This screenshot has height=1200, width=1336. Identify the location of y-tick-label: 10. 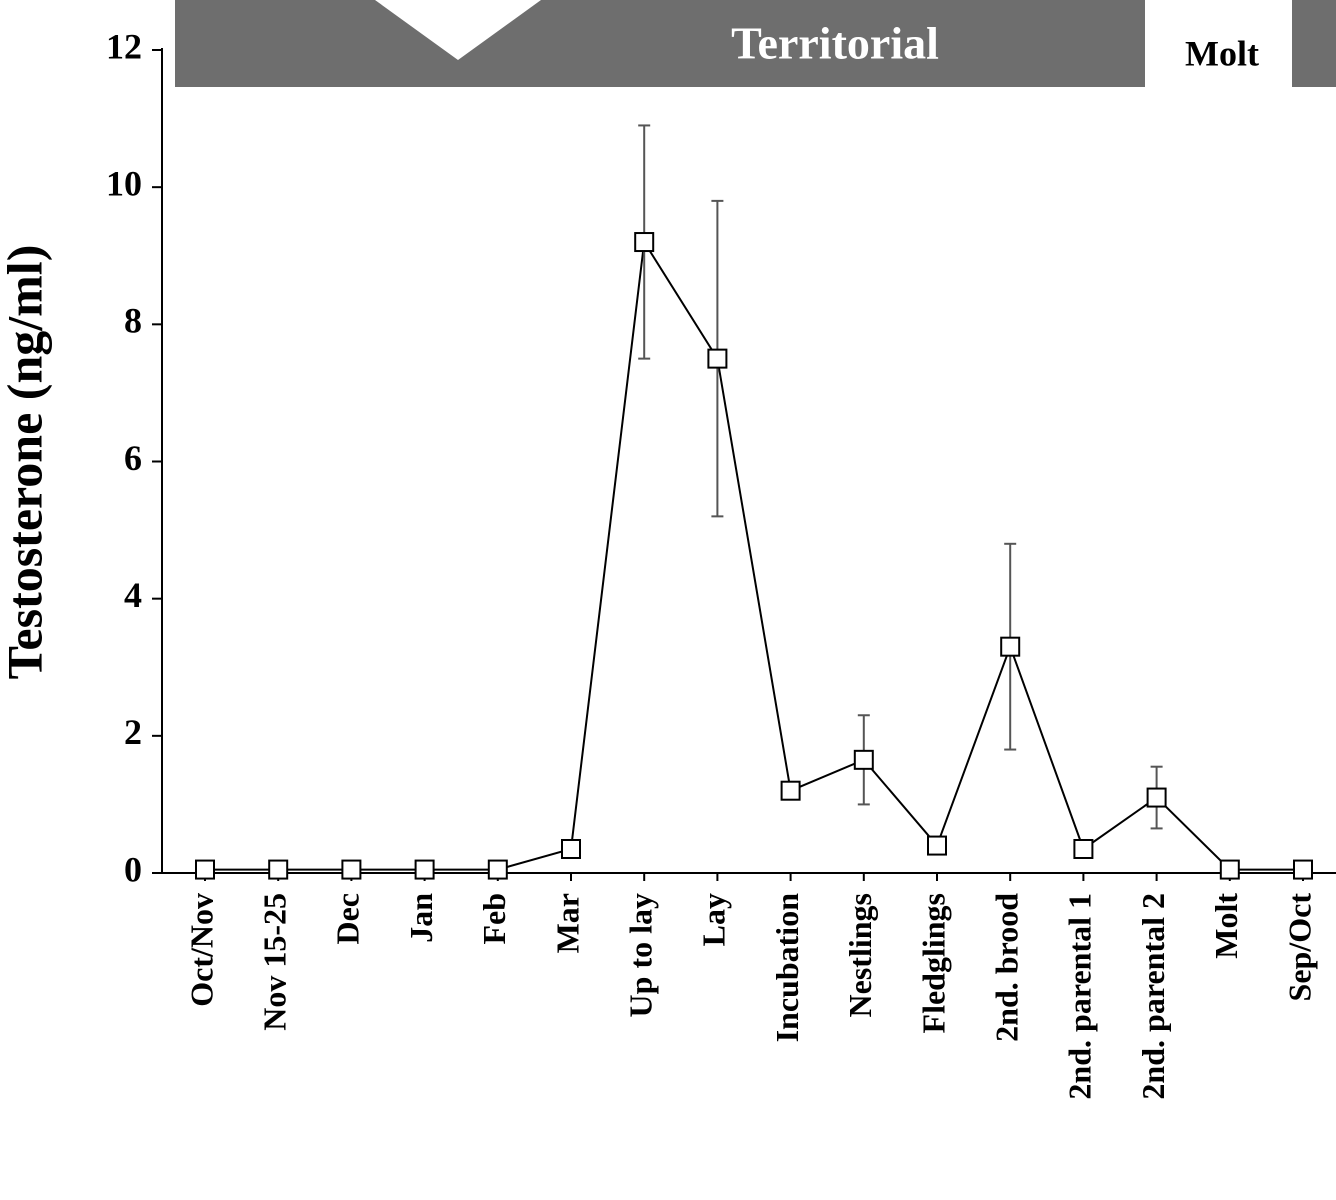
(124, 183).